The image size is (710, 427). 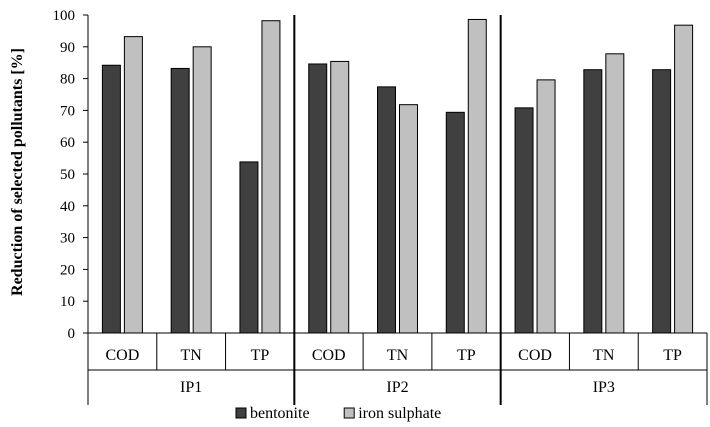 I want to click on y-tick-label: 70, so click(x=67, y=111).